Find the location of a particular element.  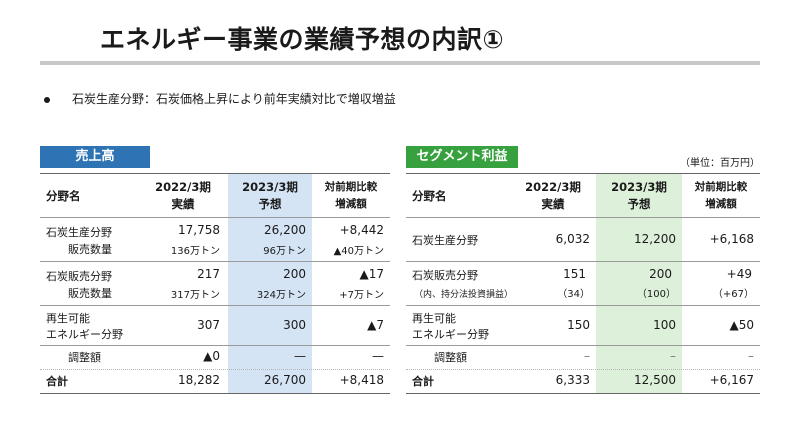

bullet-note: 石炭生産分野：石炭価格上昇により前年実績対比で増収増益 is located at coordinates (220, 98).